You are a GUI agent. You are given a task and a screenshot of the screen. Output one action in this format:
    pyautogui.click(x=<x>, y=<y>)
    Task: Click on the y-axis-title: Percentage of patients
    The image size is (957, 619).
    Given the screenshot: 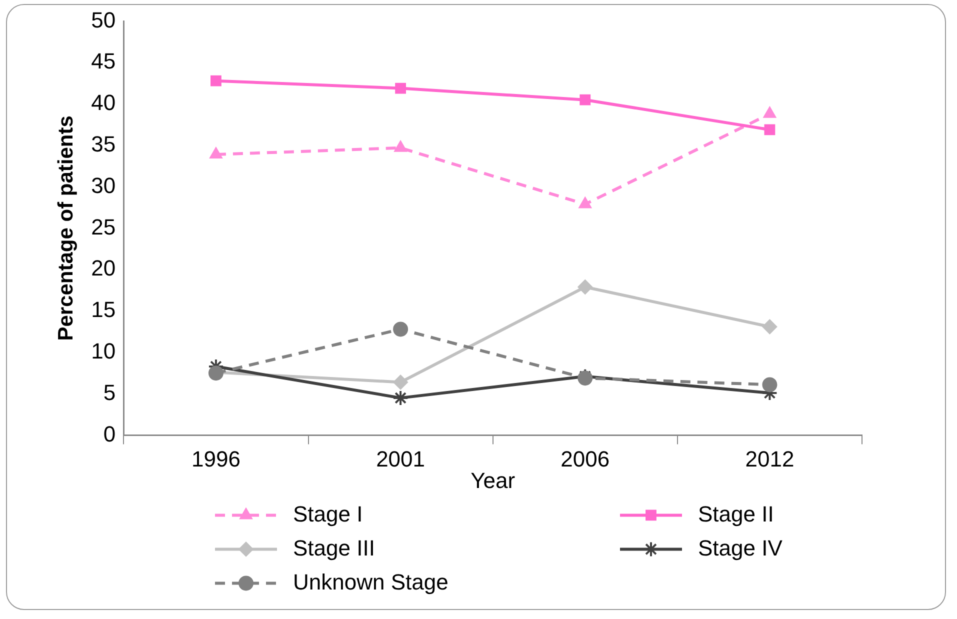 What is the action you would take?
    pyautogui.click(x=66, y=228)
    